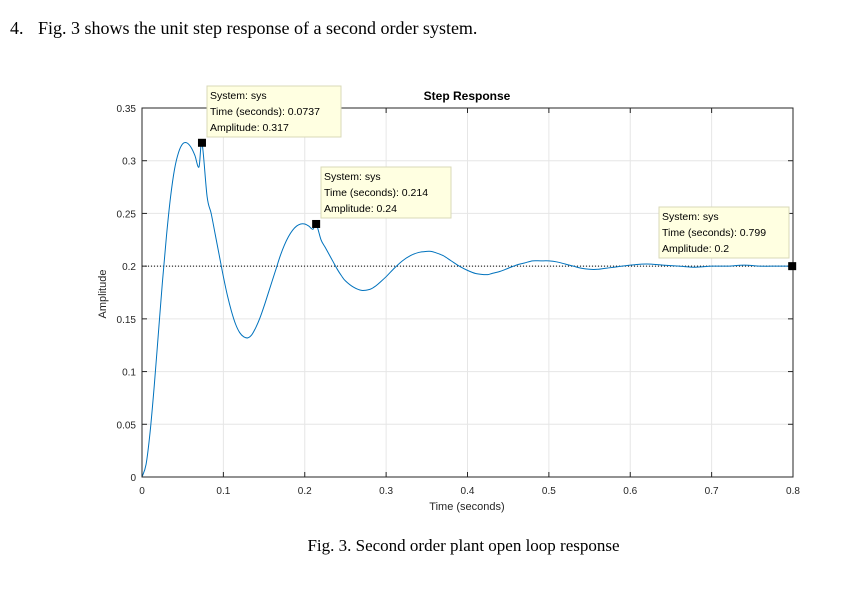  What do you see at coordinates (360, 209) in the screenshot?
I see `datatip-line: Amplitude: 0.24` at bounding box center [360, 209].